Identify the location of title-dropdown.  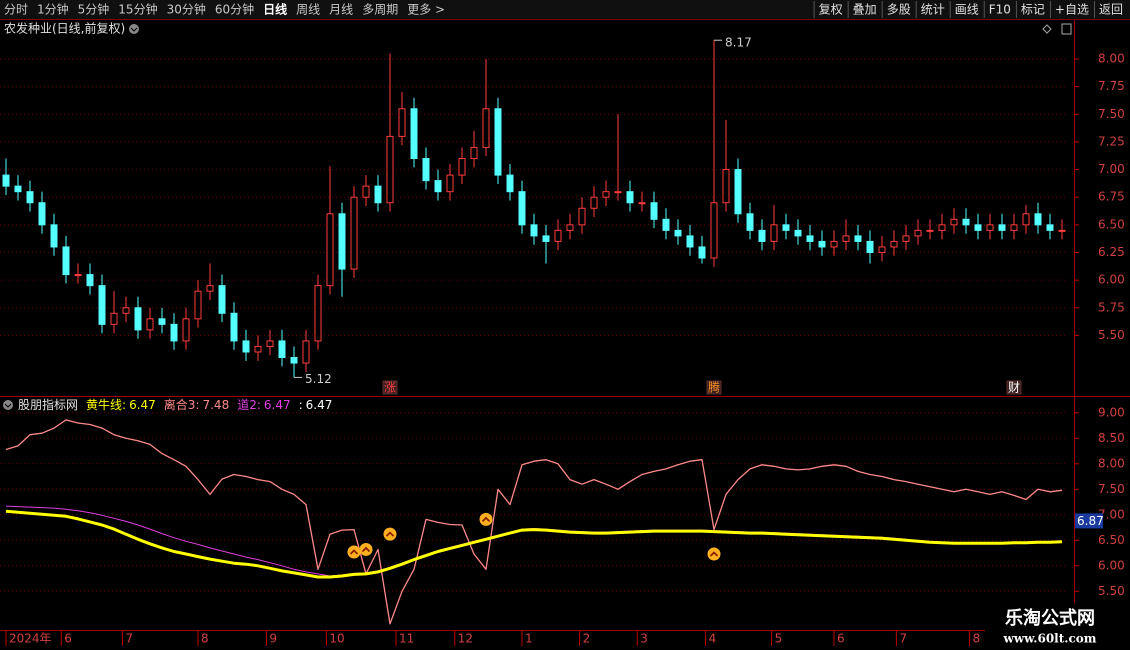
(134, 29).